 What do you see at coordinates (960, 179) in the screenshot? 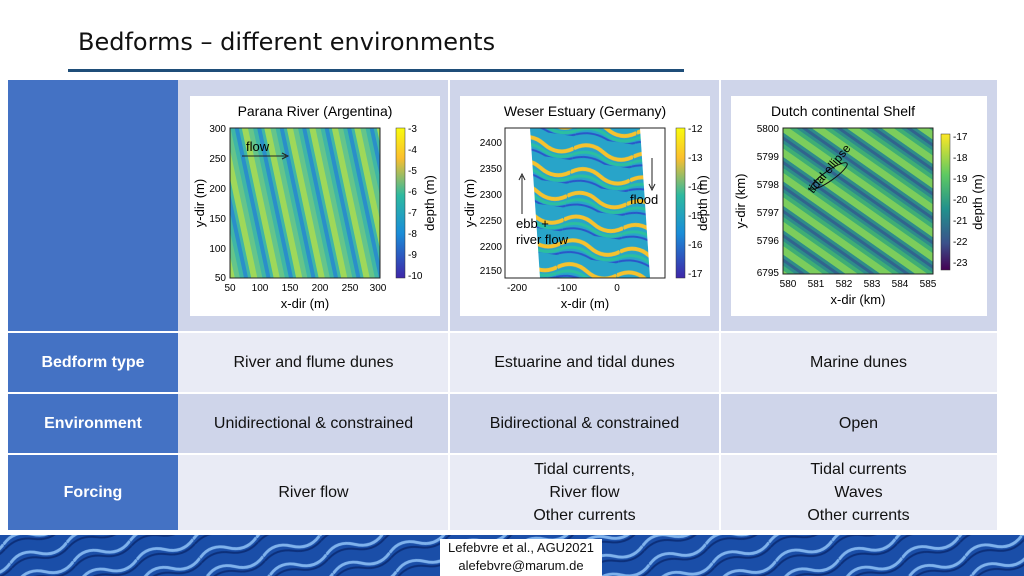
I see `colorbar-tick: -19` at bounding box center [960, 179].